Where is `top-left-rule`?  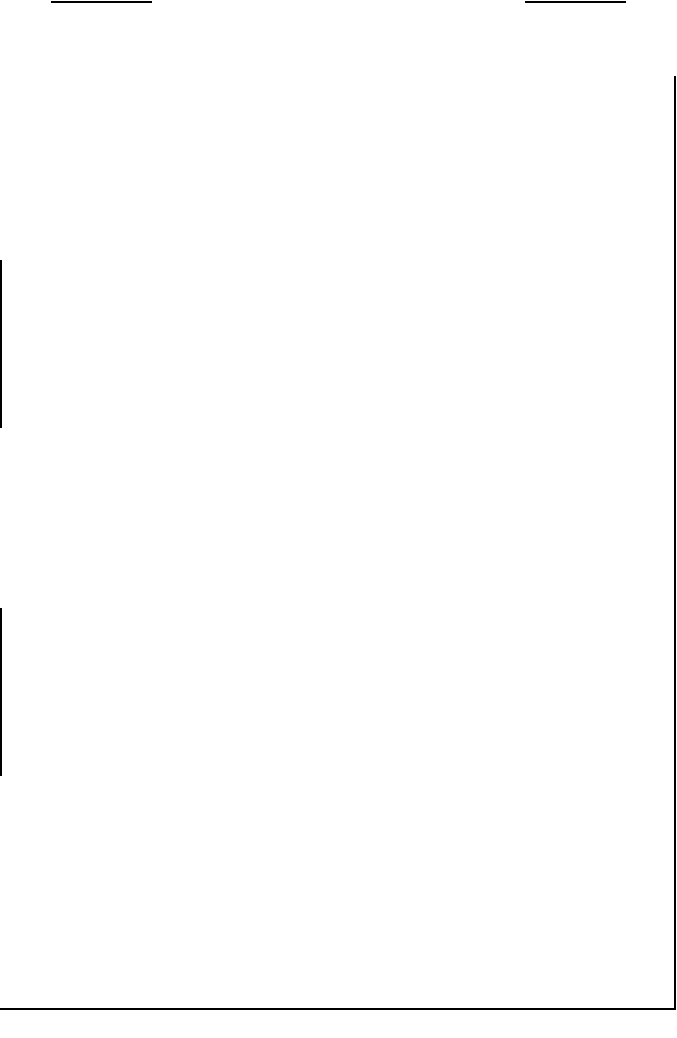 top-left-rule is located at coordinates (101, 2).